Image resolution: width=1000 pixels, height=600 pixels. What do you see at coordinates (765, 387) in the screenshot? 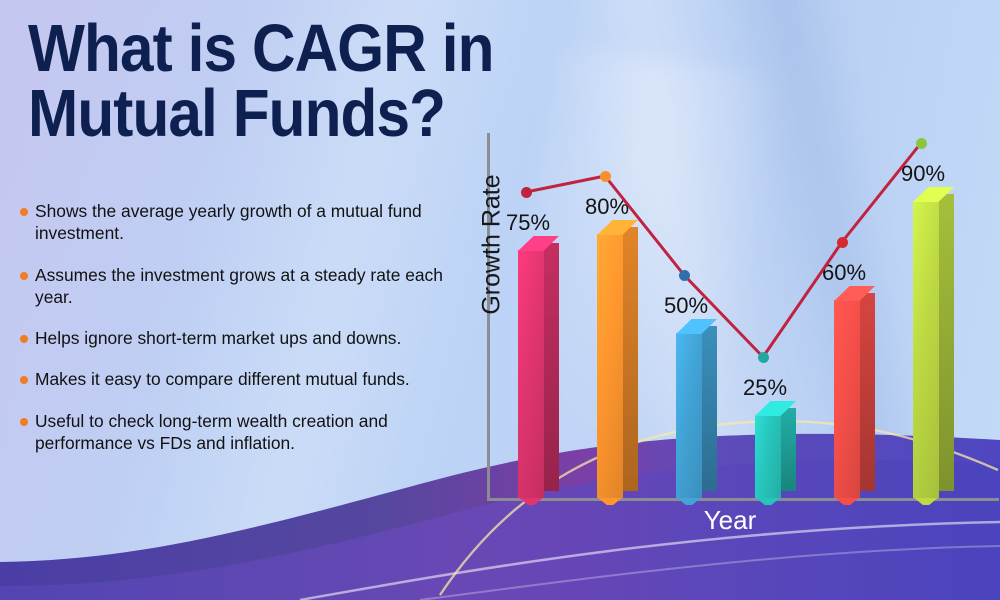
I see `value-label: 25%` at bounding box center [765, 387].